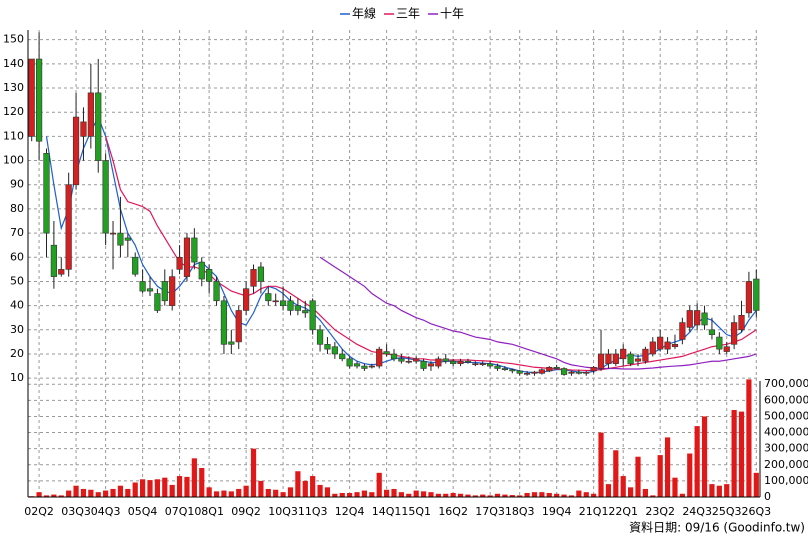  I want to click on x-tick-label: 03Q3, so click(76, 511).